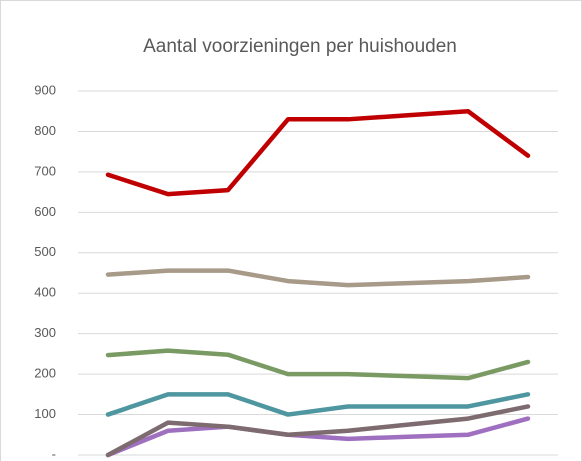  Describe the element at coordinates (54, 453) in the screenshot. I see `y-tick-label: -` at that location.